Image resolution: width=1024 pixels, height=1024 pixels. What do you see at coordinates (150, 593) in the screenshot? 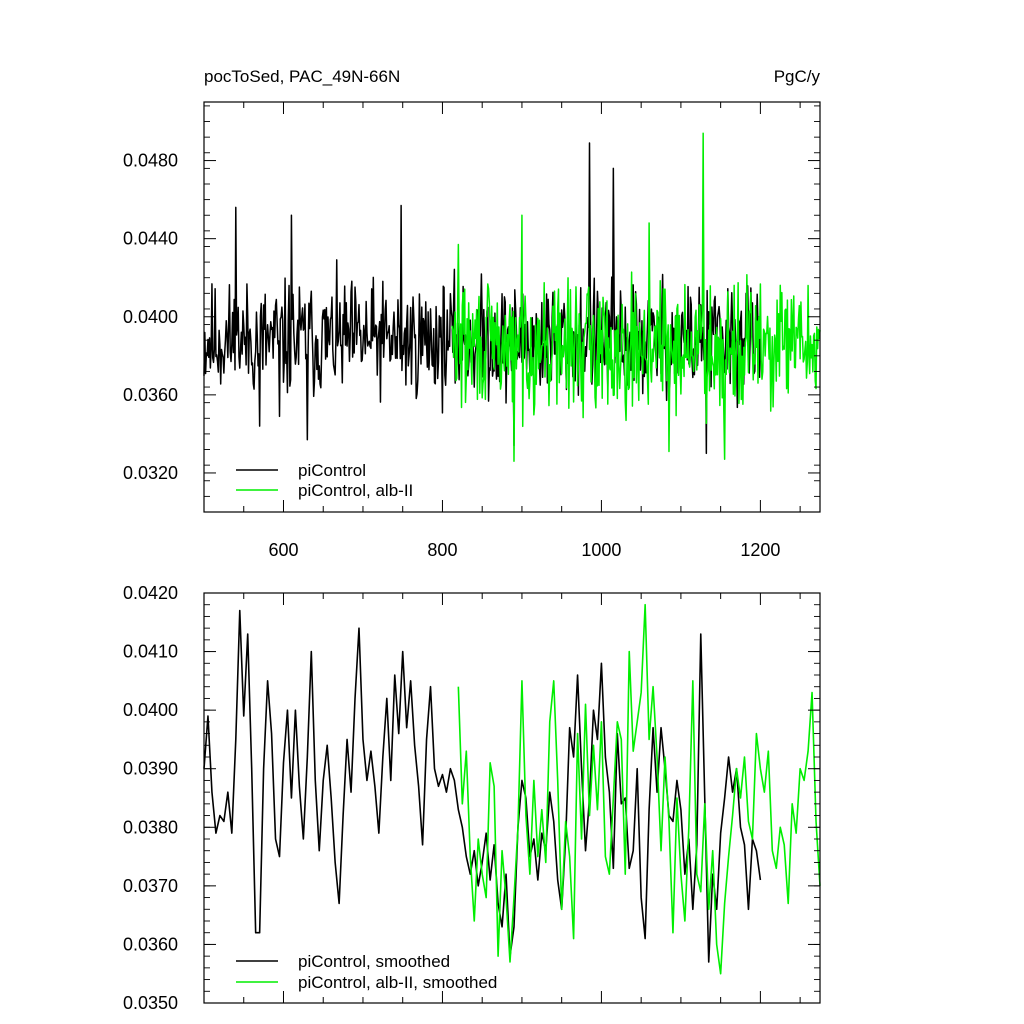
I see `y-tick-label: 0.0420` at bounding box center [150, 593].